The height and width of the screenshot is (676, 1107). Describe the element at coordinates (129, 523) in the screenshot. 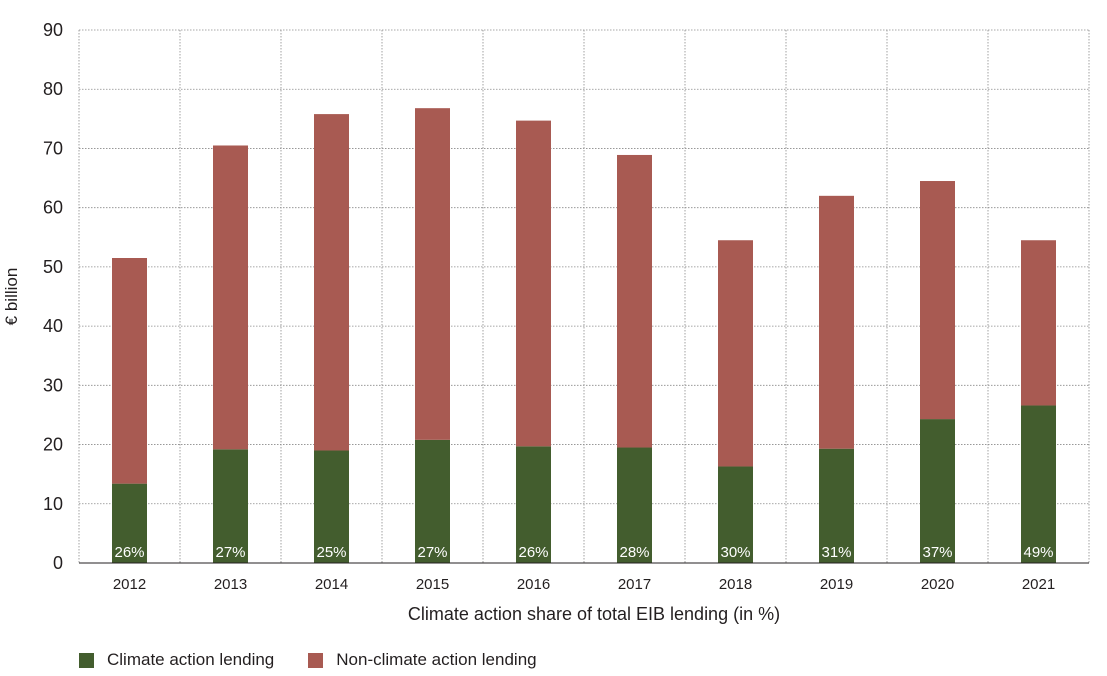

I see `bar-climate-2012` at that location.